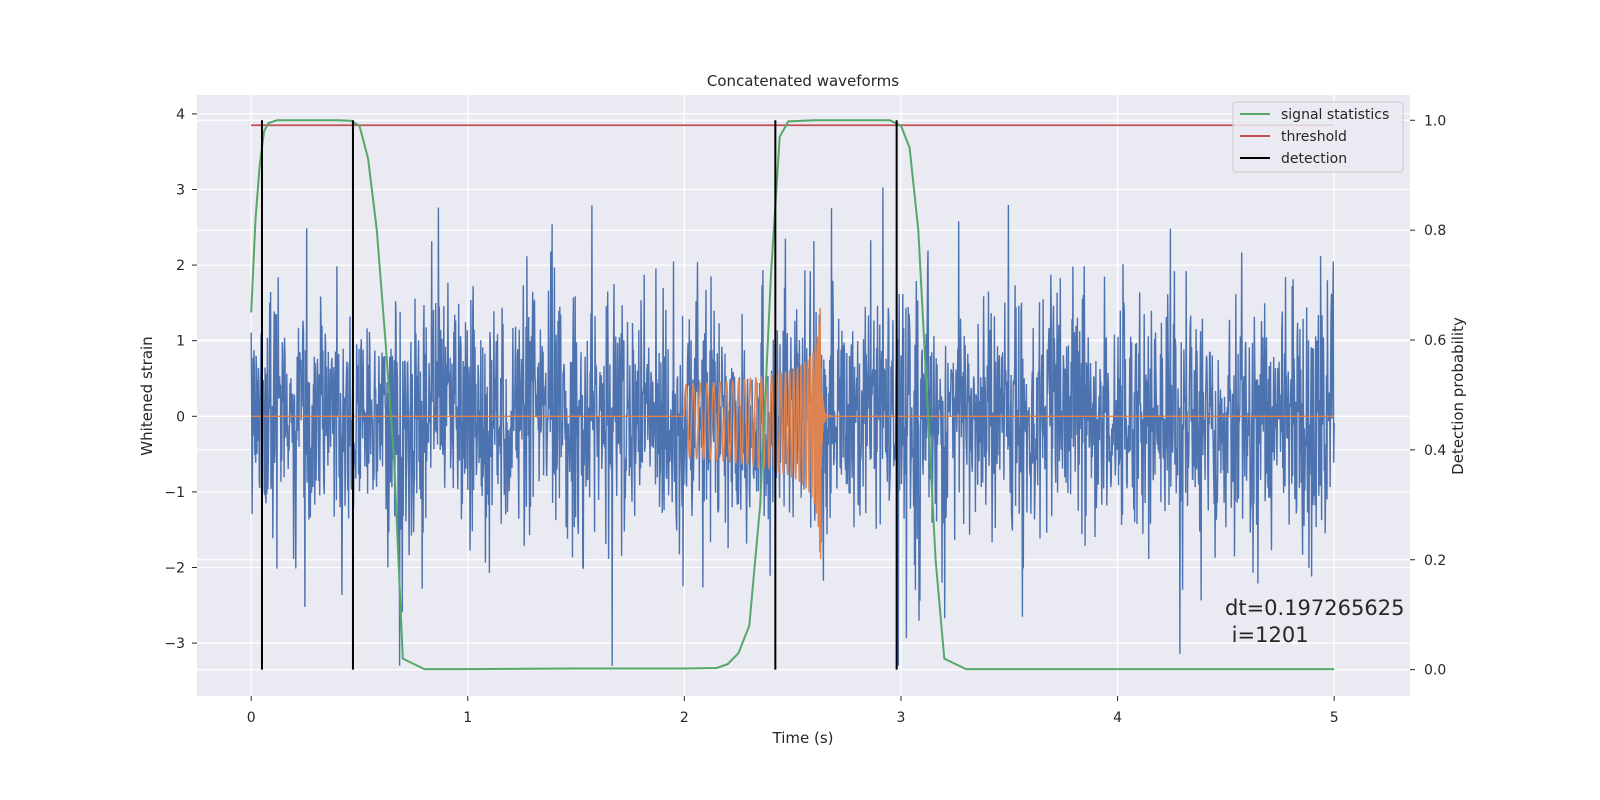  What do you see at coordinates (1435, 121) in the screenshot?
I see `y2-tick-label: 1.0` at bounding box center [1435, 121].